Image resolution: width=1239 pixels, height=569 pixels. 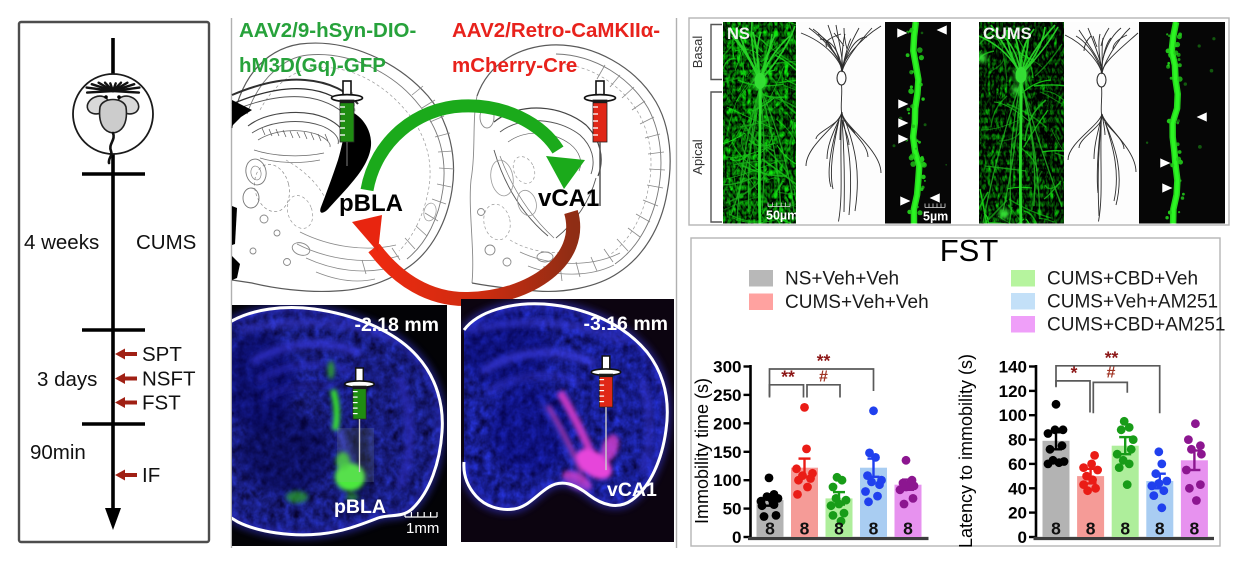 I want to click on svg-text: 40, so click(x=1017, y=488).